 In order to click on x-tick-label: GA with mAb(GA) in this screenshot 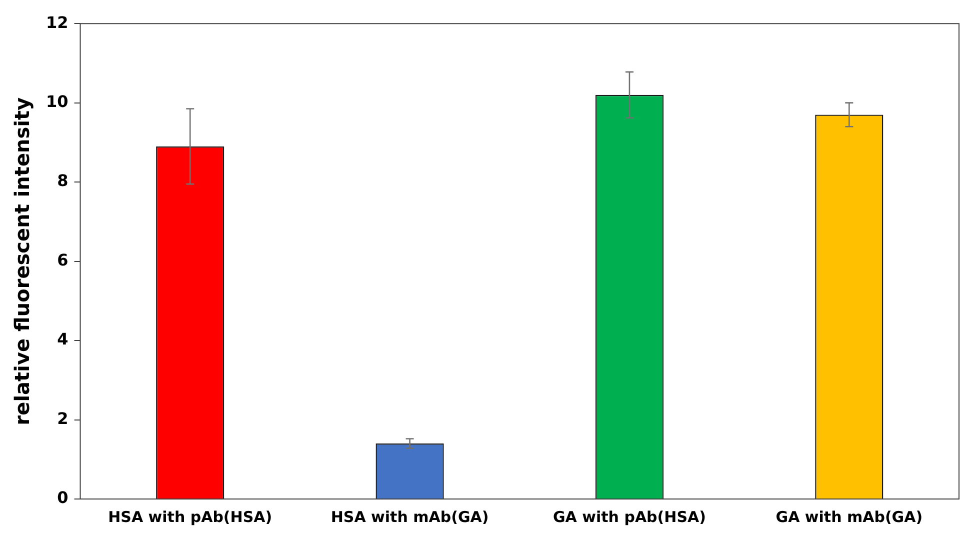, I will do `click(849, 517)`.